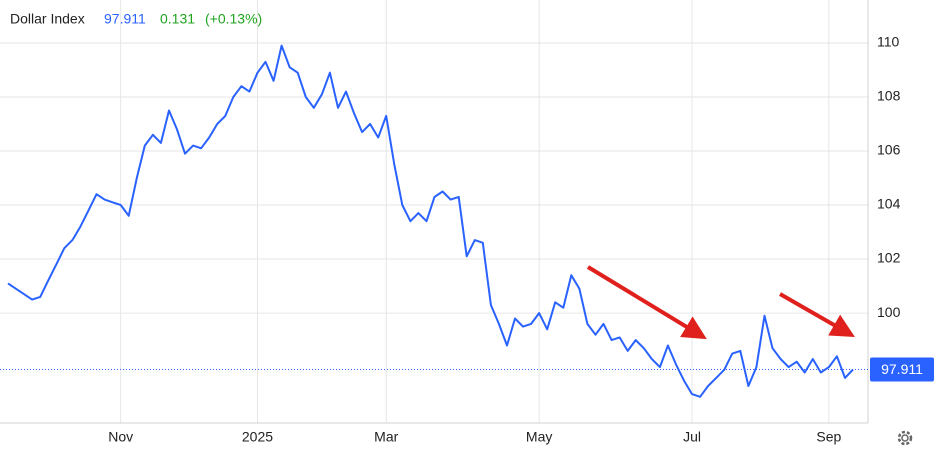 Image resolution: width=940 pixels, height=464 pixels. Describe the element at coordinates (120, 437) in the screenshot. I see `x-tick-label: Nov` at that location.